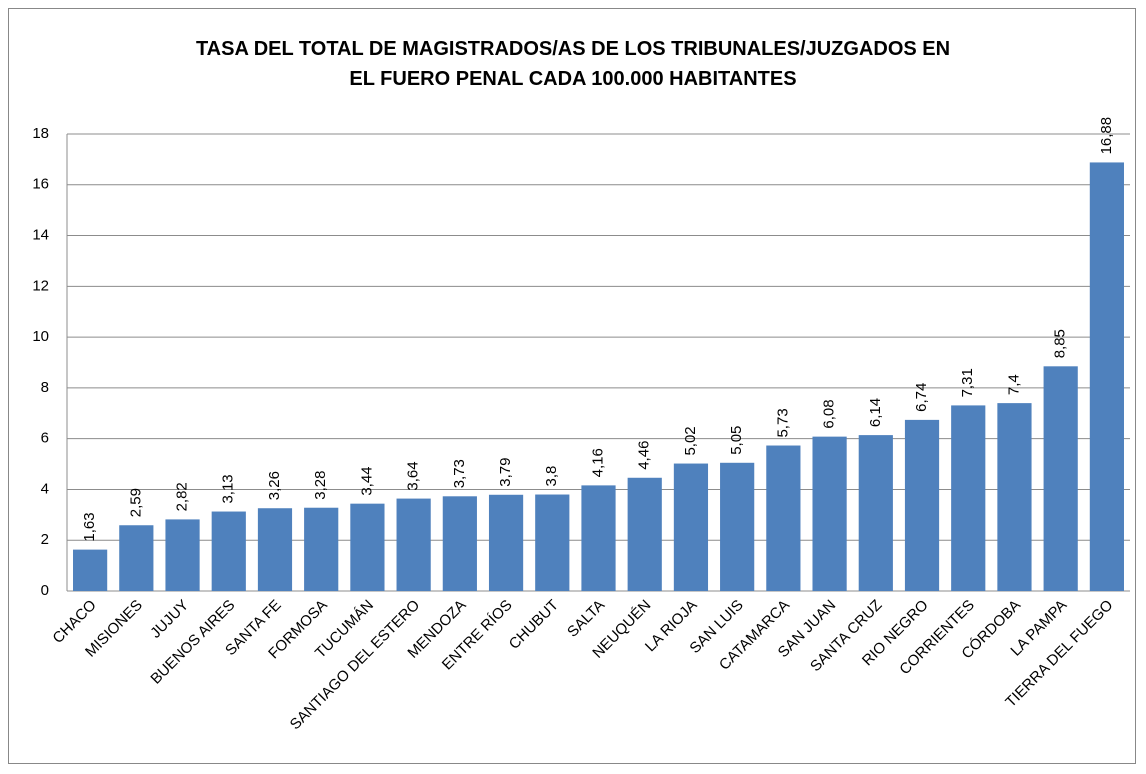  I want to click on x-tick-label: JUJUY, so click(169, 619).